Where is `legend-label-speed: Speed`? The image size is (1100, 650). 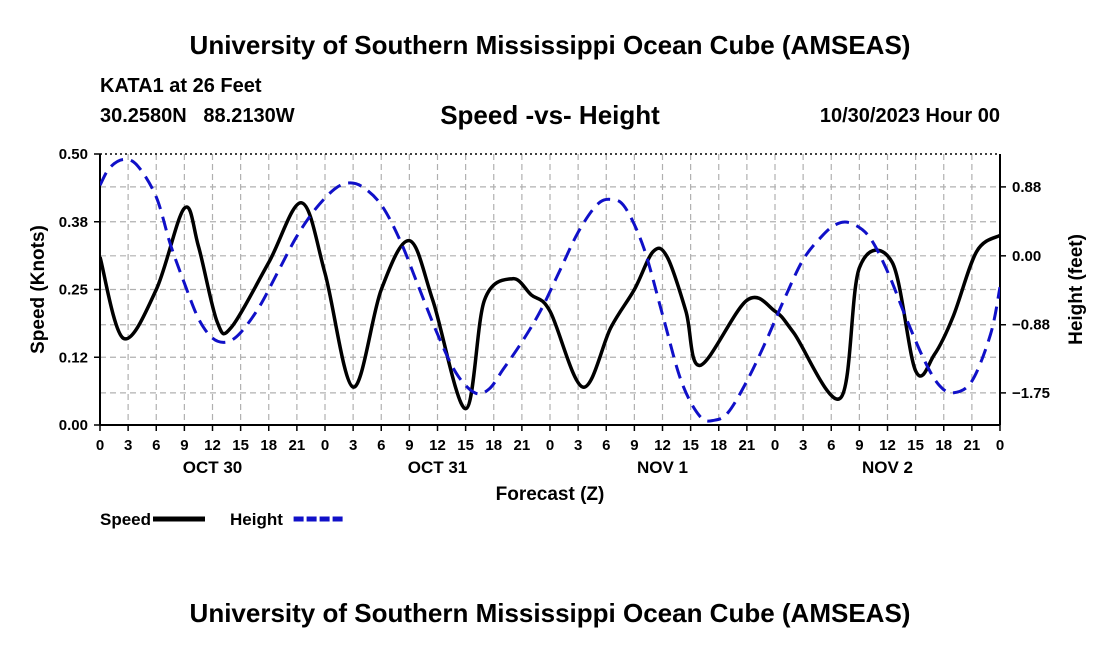 legend-label-speed: Speed is located at coordinates (125, 519).